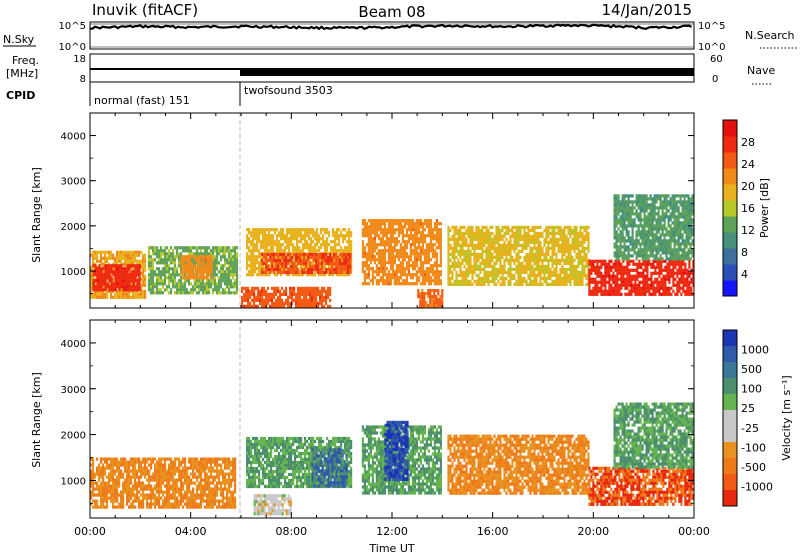 The height and width of the screenshot is (554, 800). What do you see at coordinates (191, 531) in the screenshot?
I see `x-tick-label: 04:00` at bounding box center [191, 531].